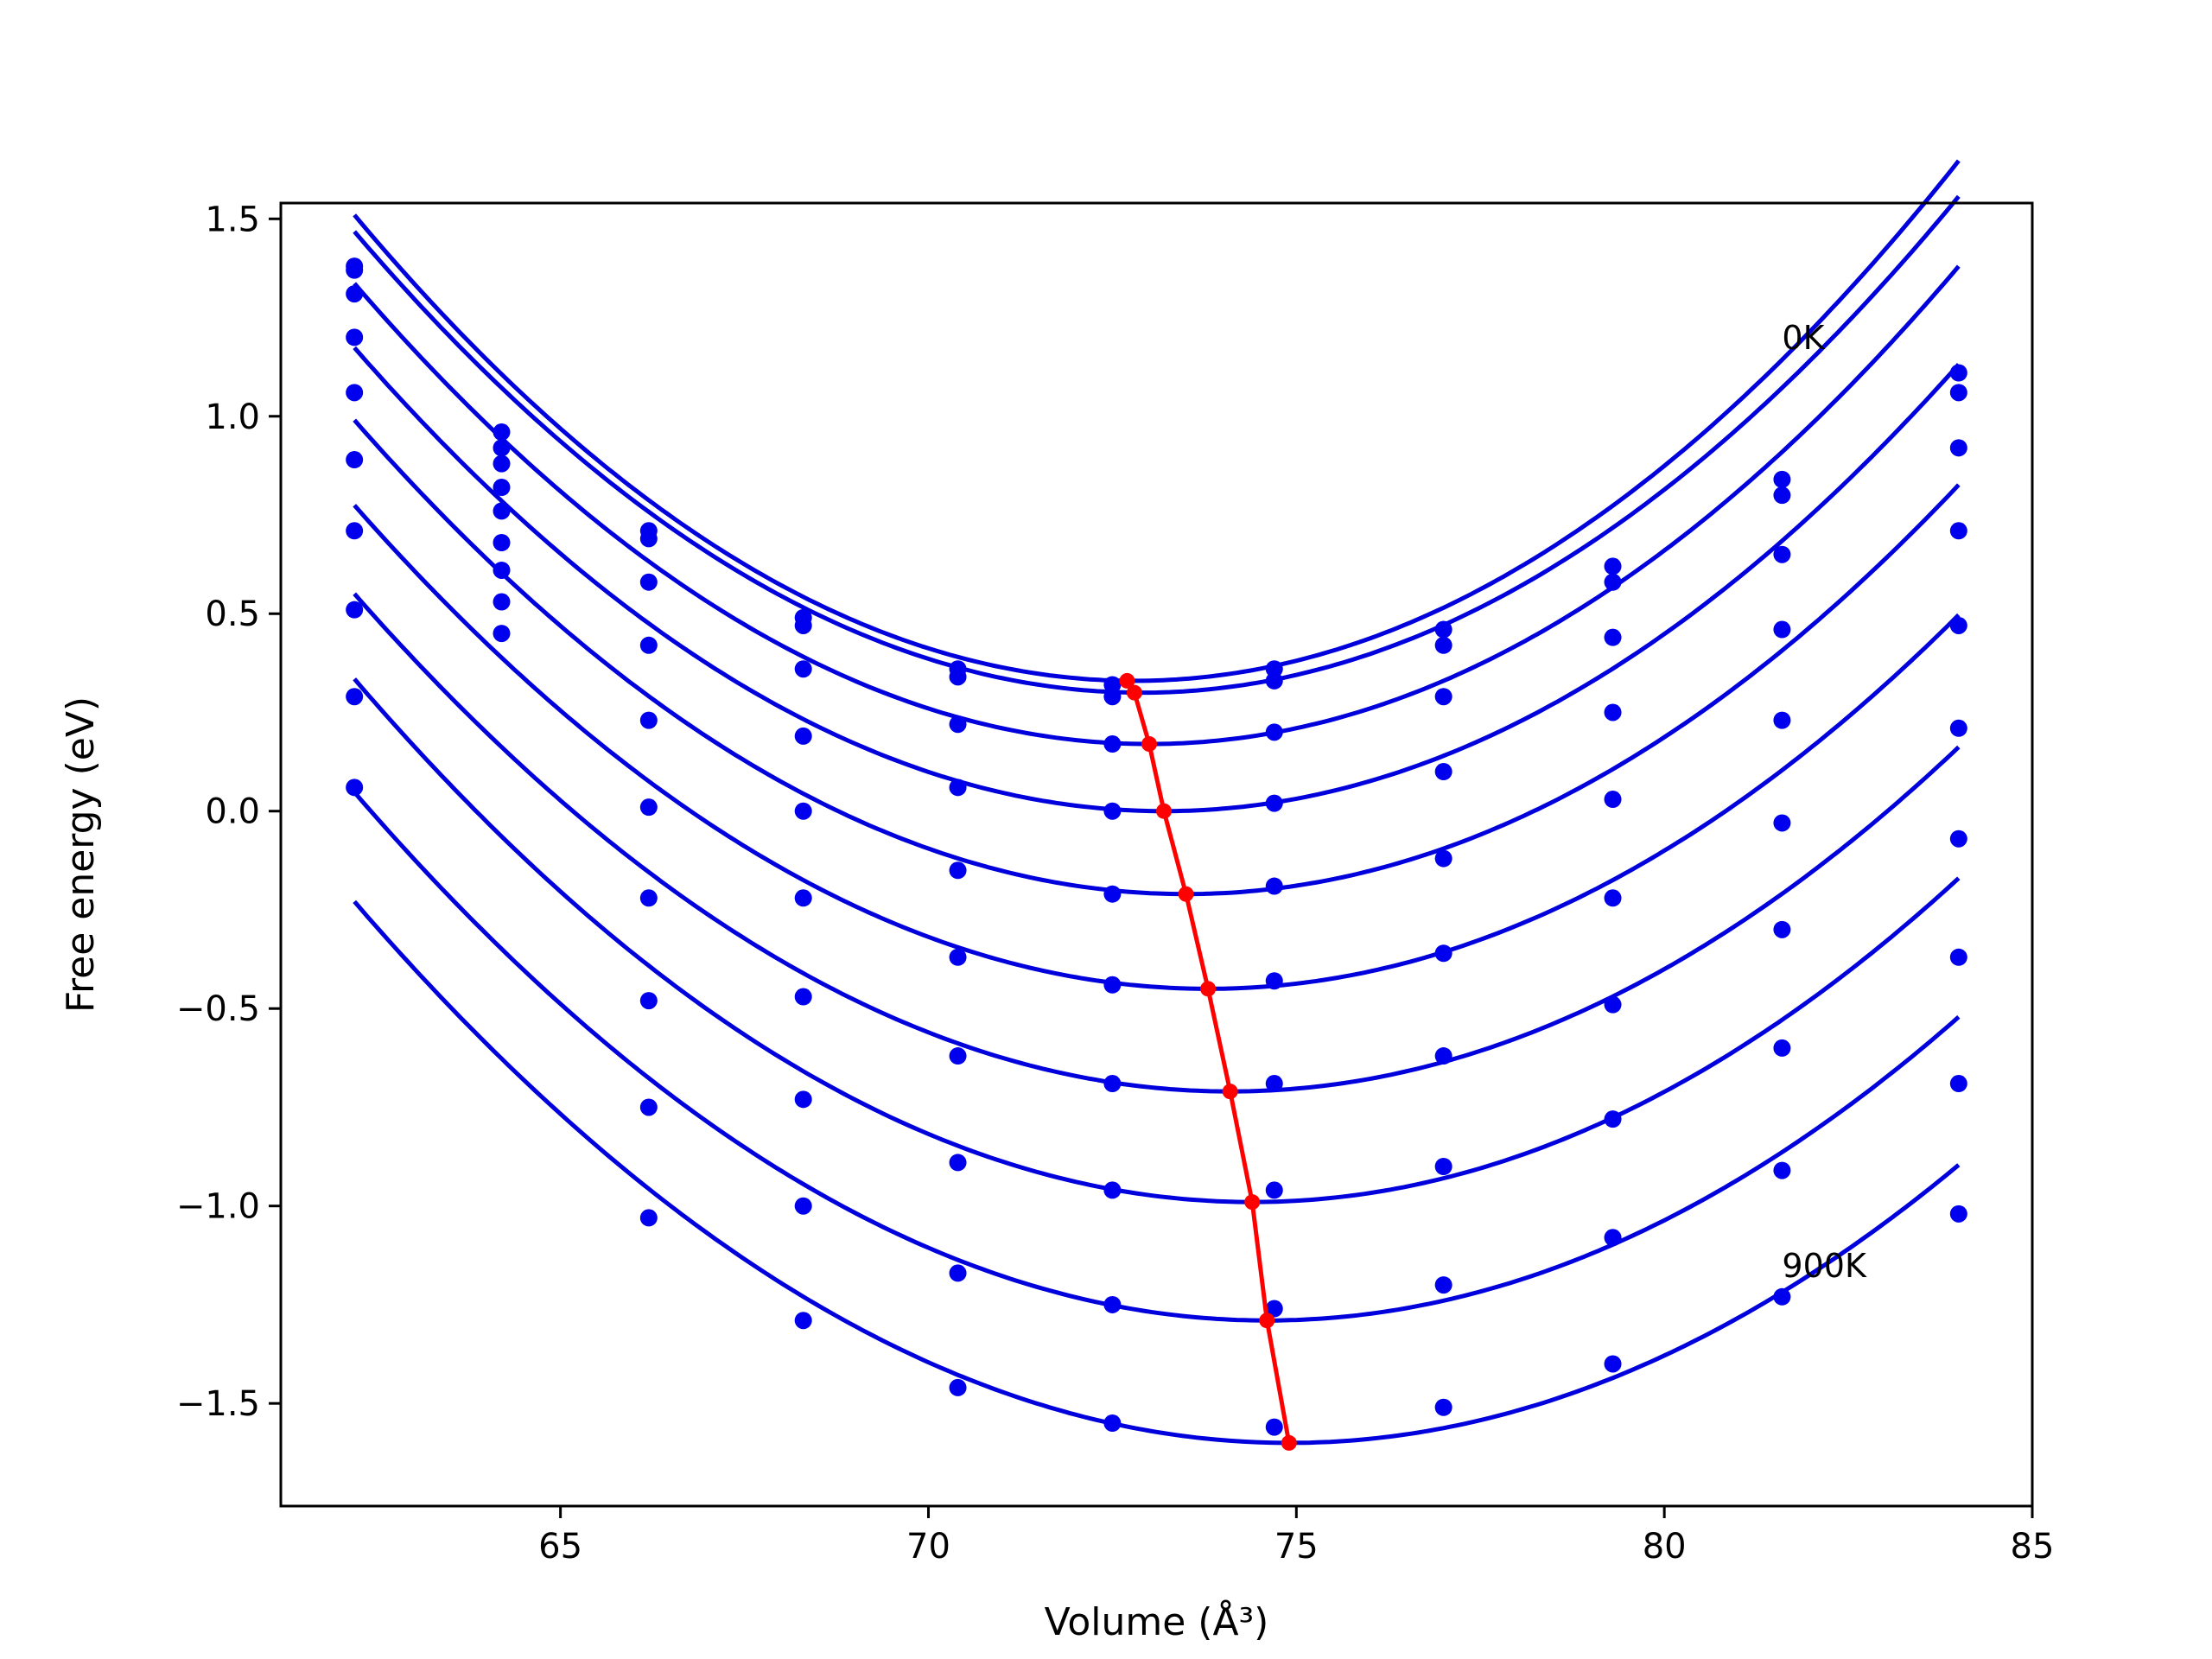 Image resolution: width=2212 pixels, height=1659 pixels. I want to click on x-axis-ticks: 65 70 75 80 85, so click(1296, 1536).